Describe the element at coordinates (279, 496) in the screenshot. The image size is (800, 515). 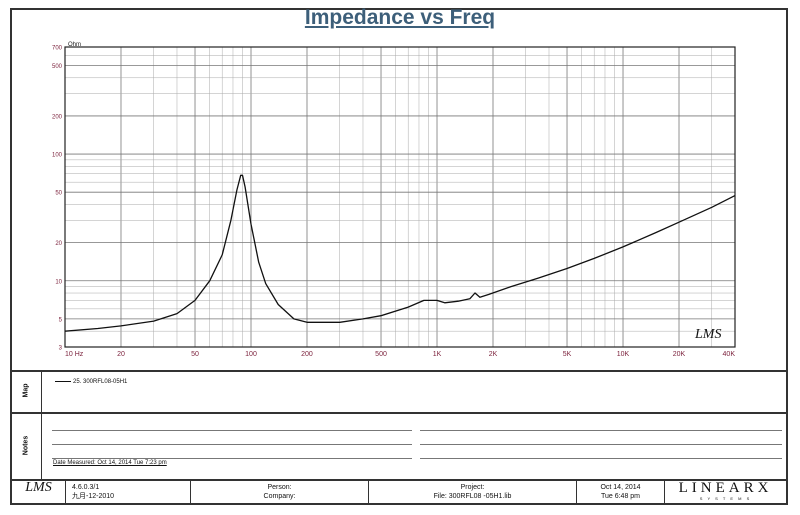
I see `footer-company-label: Company:` at that location.